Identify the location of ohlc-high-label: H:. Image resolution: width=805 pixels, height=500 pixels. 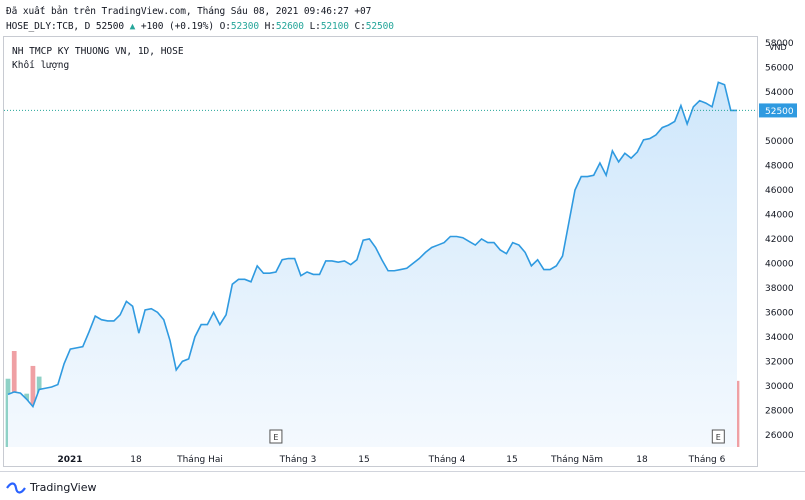
(270, 26).